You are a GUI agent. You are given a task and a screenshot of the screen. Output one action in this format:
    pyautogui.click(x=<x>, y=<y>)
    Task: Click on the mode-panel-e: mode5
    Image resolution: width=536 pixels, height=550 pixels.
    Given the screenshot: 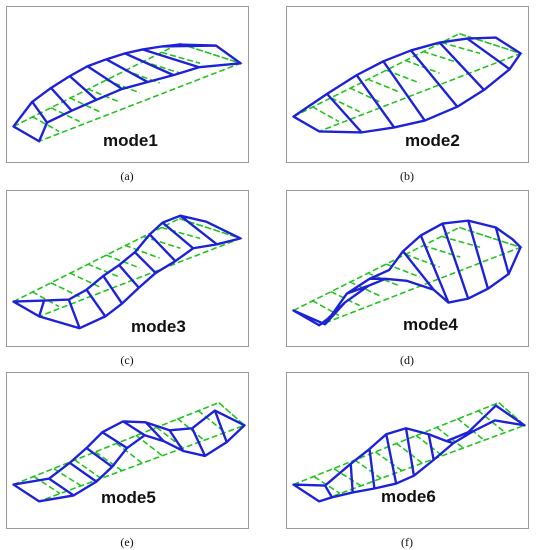 What is the action you would take?
    pyautogui.click(x=127, y=450)
    